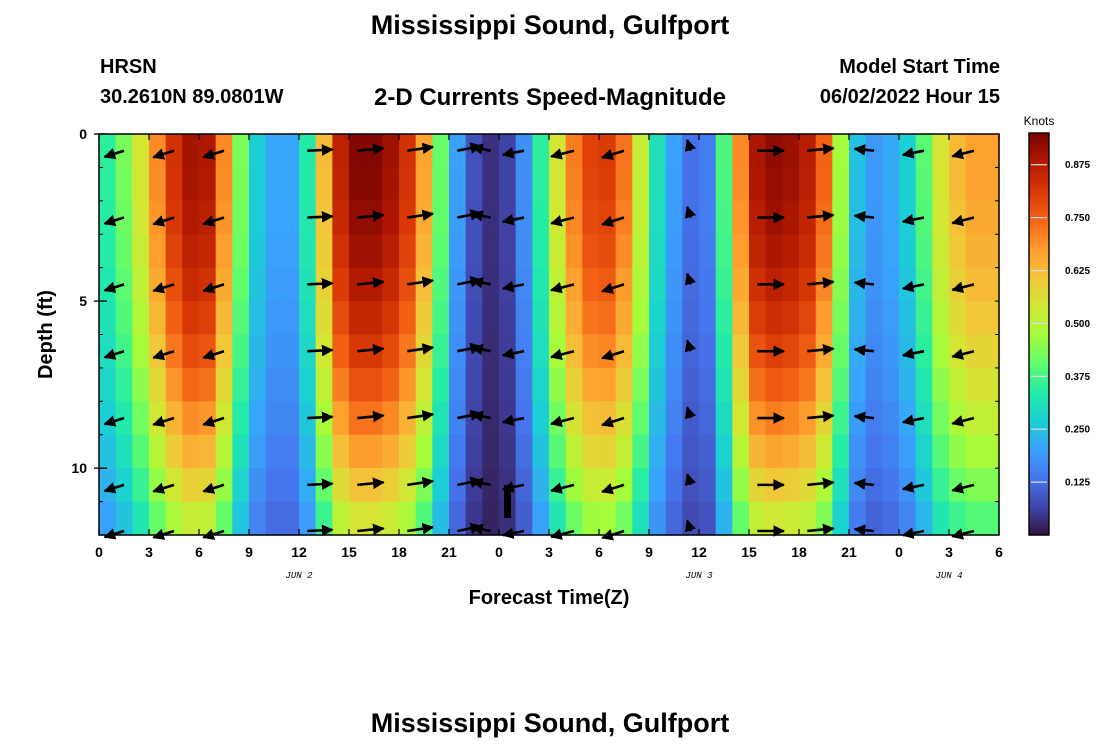  Describe the element at coordinates (550, 723) in the screenshot. I see `next-chart-title: Mississippi Sound, Gulfport` at that location.